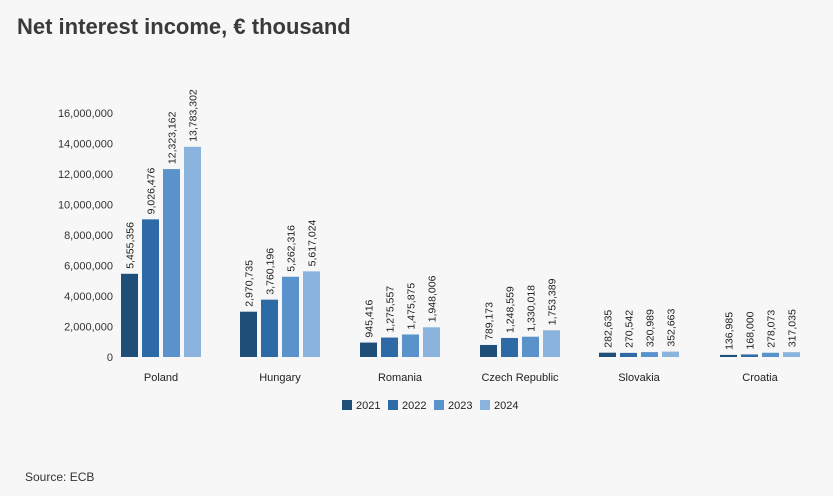  What do you see at coordinates (280, 378) in the screenshot?
I see `category-label: Hungary` at bounding box center [280, 378].